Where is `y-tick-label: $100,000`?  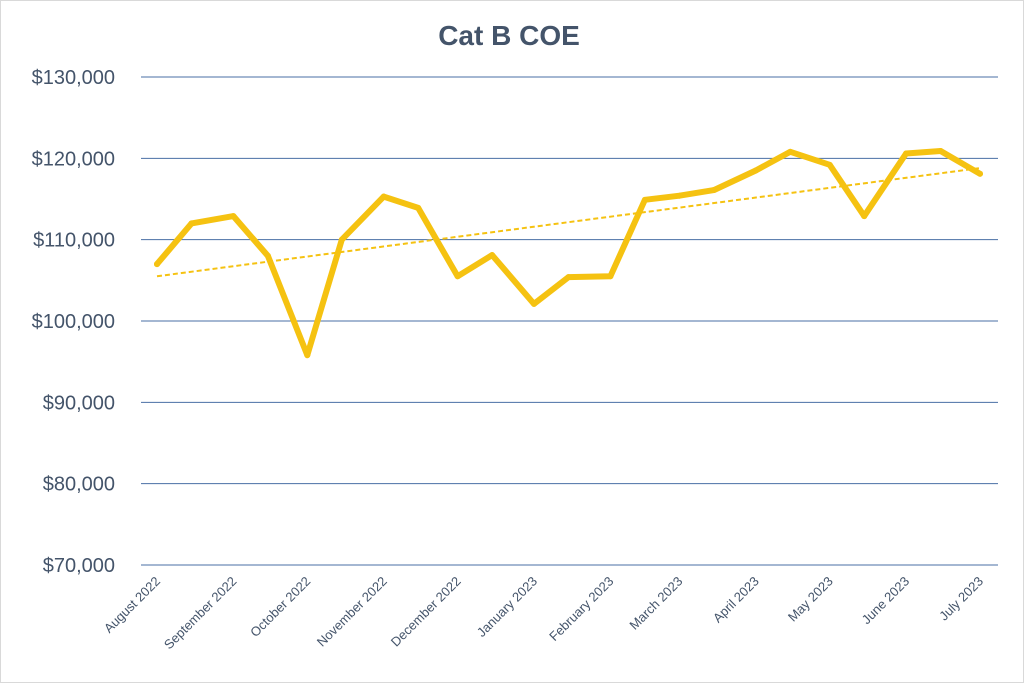
y-tick-label: $100,000 is located at coordinates (73, 322).